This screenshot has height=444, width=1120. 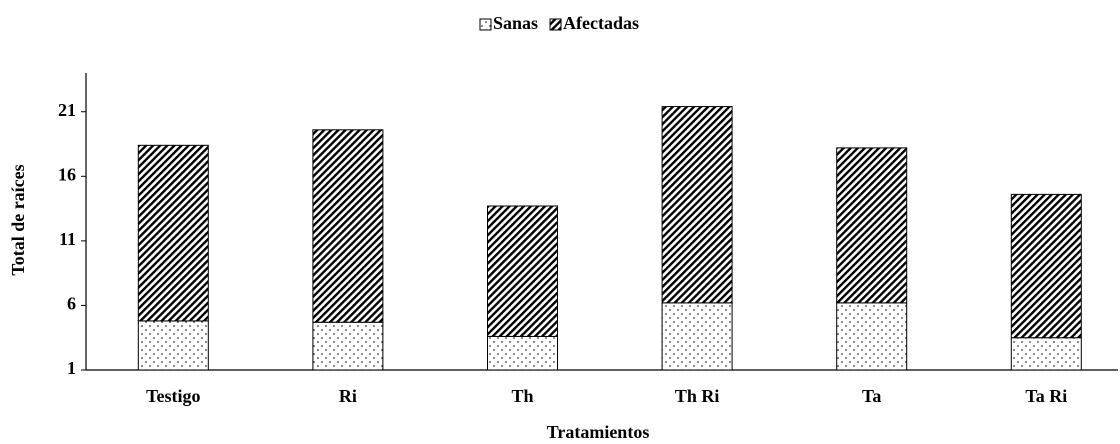 I want to click on y-tick-label: 16, so click(x=67, y=174).